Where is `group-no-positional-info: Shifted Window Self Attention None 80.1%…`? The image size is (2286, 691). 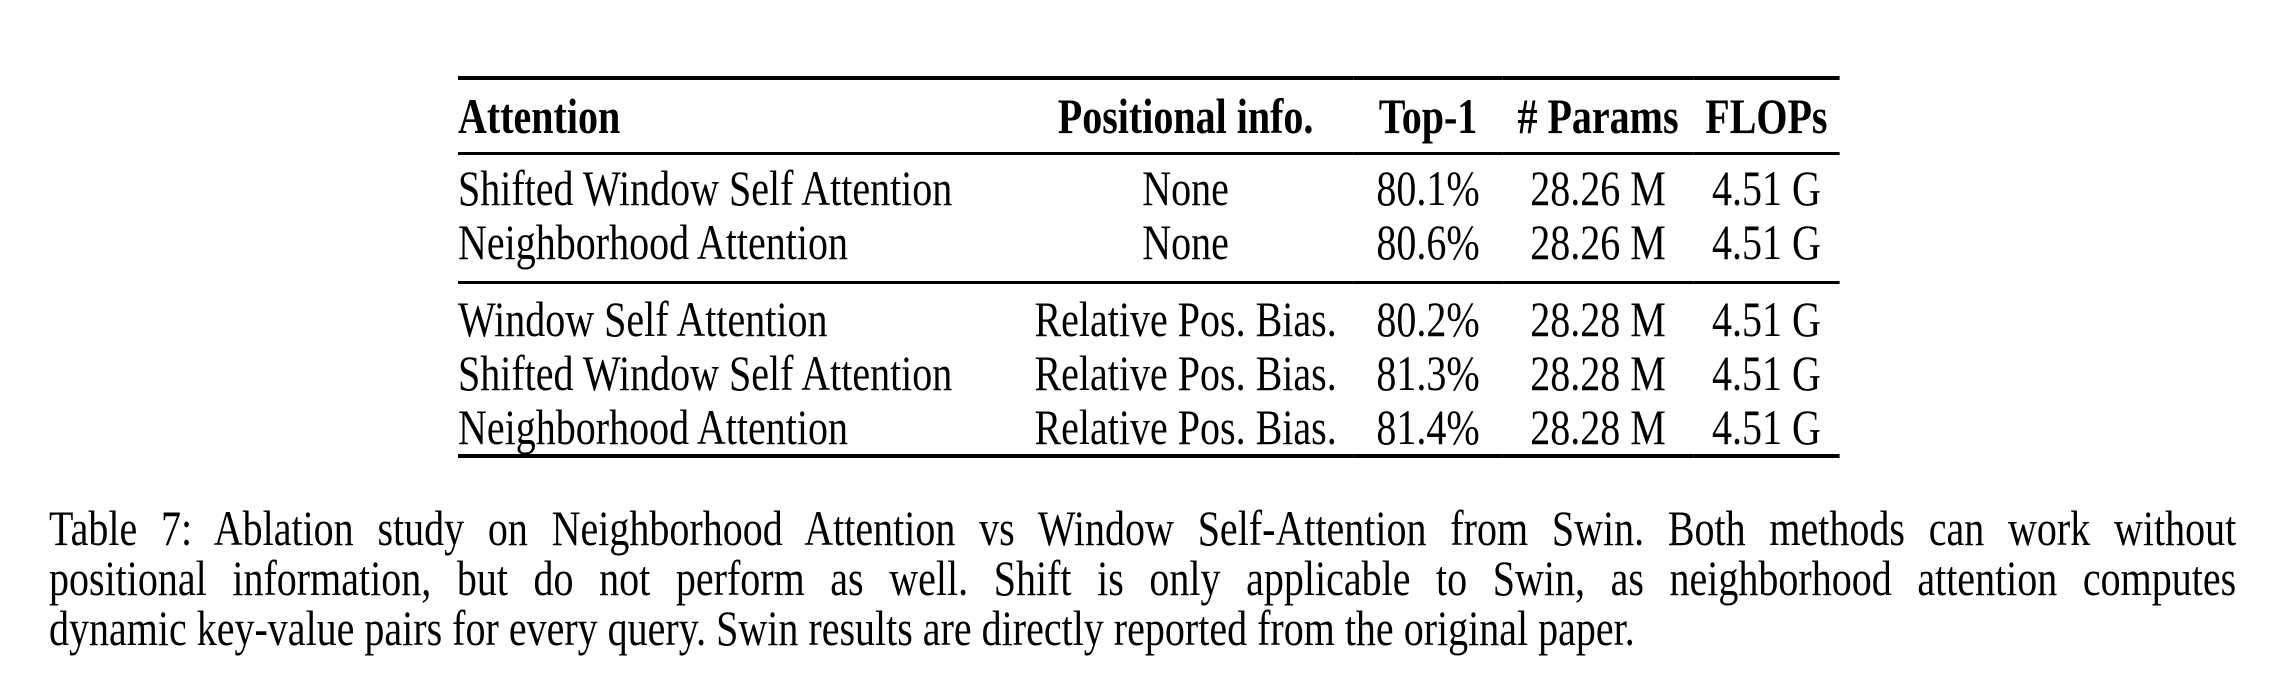 group-no-positional-info: Shifted Window Self Attention None 80.1%… is located at coordinates (1149, 218).